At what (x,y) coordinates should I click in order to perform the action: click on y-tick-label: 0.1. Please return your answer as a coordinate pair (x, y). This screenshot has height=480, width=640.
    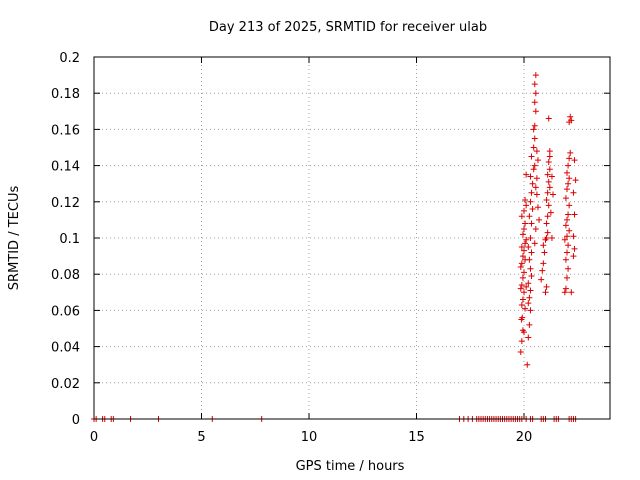
    Looking at the image, I should click on (69, 239).